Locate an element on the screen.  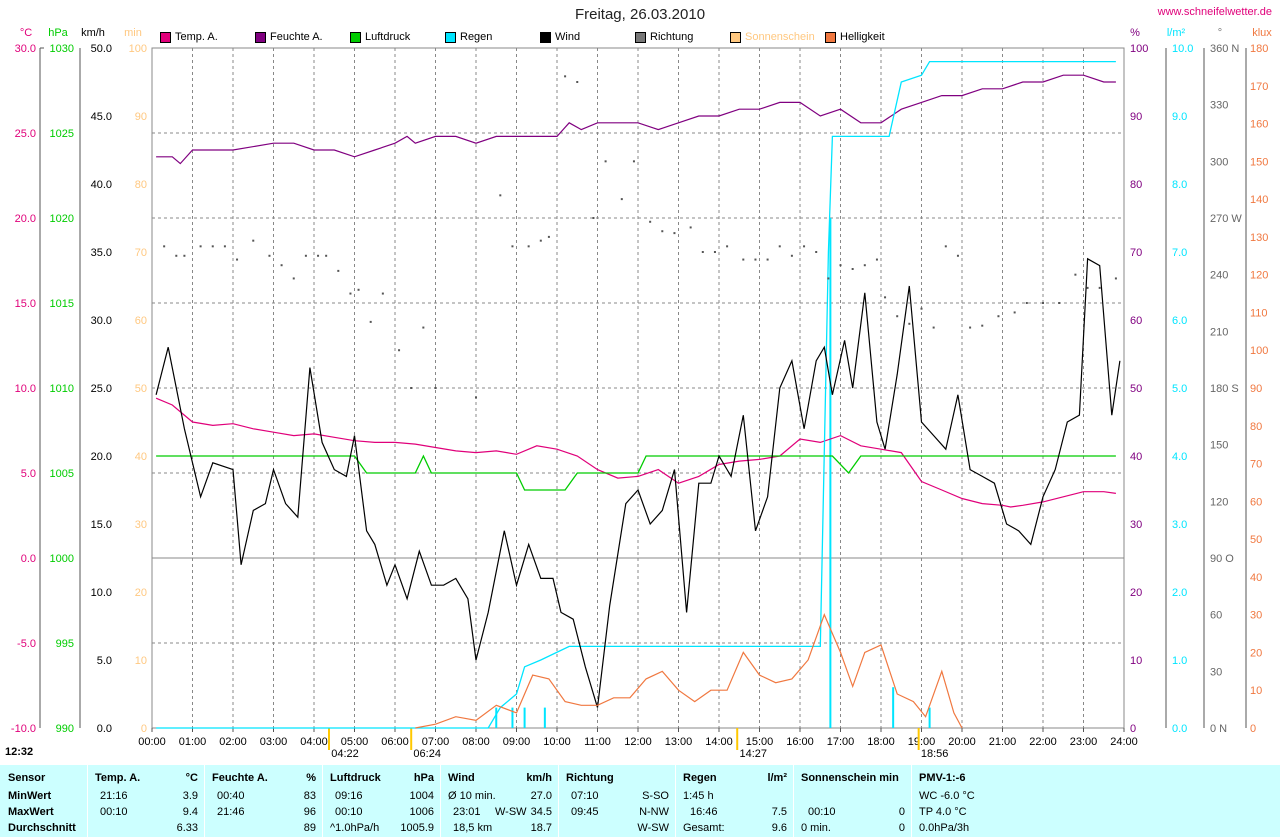
direction-tick-label: 60 is located at coordinates (1216, 616).